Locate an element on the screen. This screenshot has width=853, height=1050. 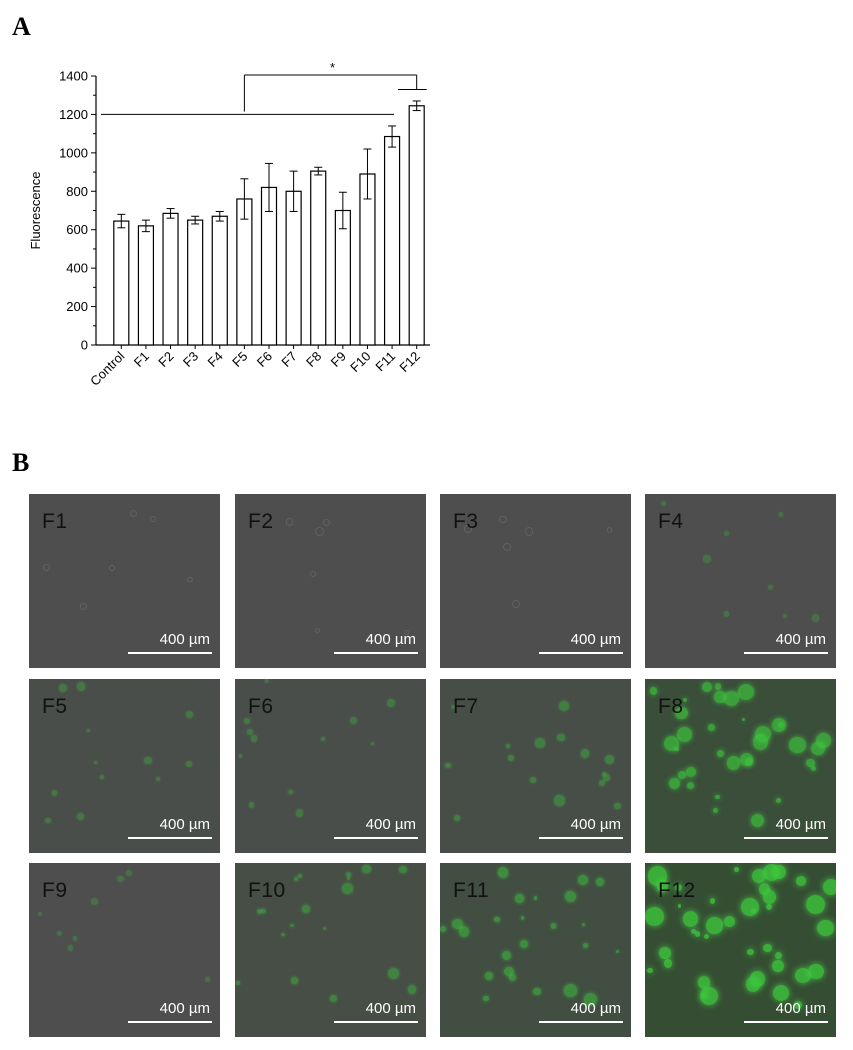
micrograph-f8: F8 400 µm is located at coordinates (740, 766).